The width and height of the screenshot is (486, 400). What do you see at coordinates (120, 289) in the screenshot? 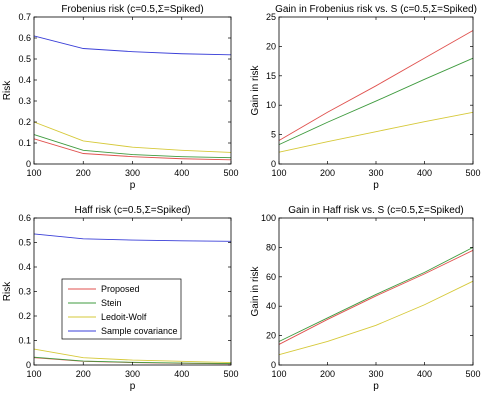
I see `legend-label: Proposed` at bounding box center [120, 289].